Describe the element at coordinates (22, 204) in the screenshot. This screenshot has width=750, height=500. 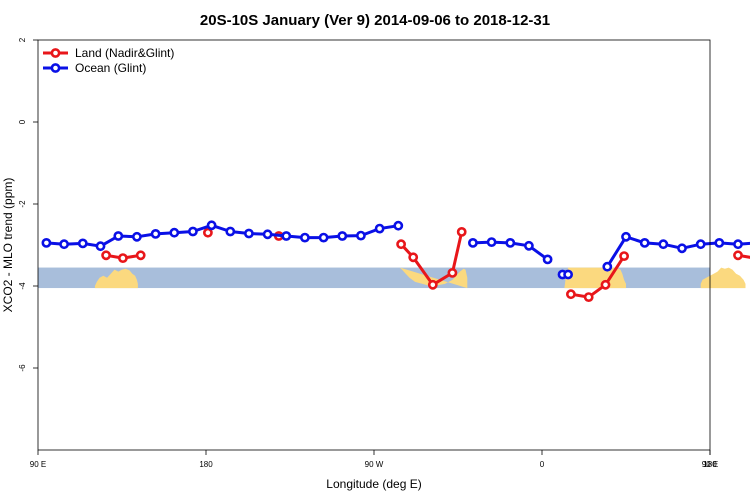
I see `y-tick-label: -2` at that location.